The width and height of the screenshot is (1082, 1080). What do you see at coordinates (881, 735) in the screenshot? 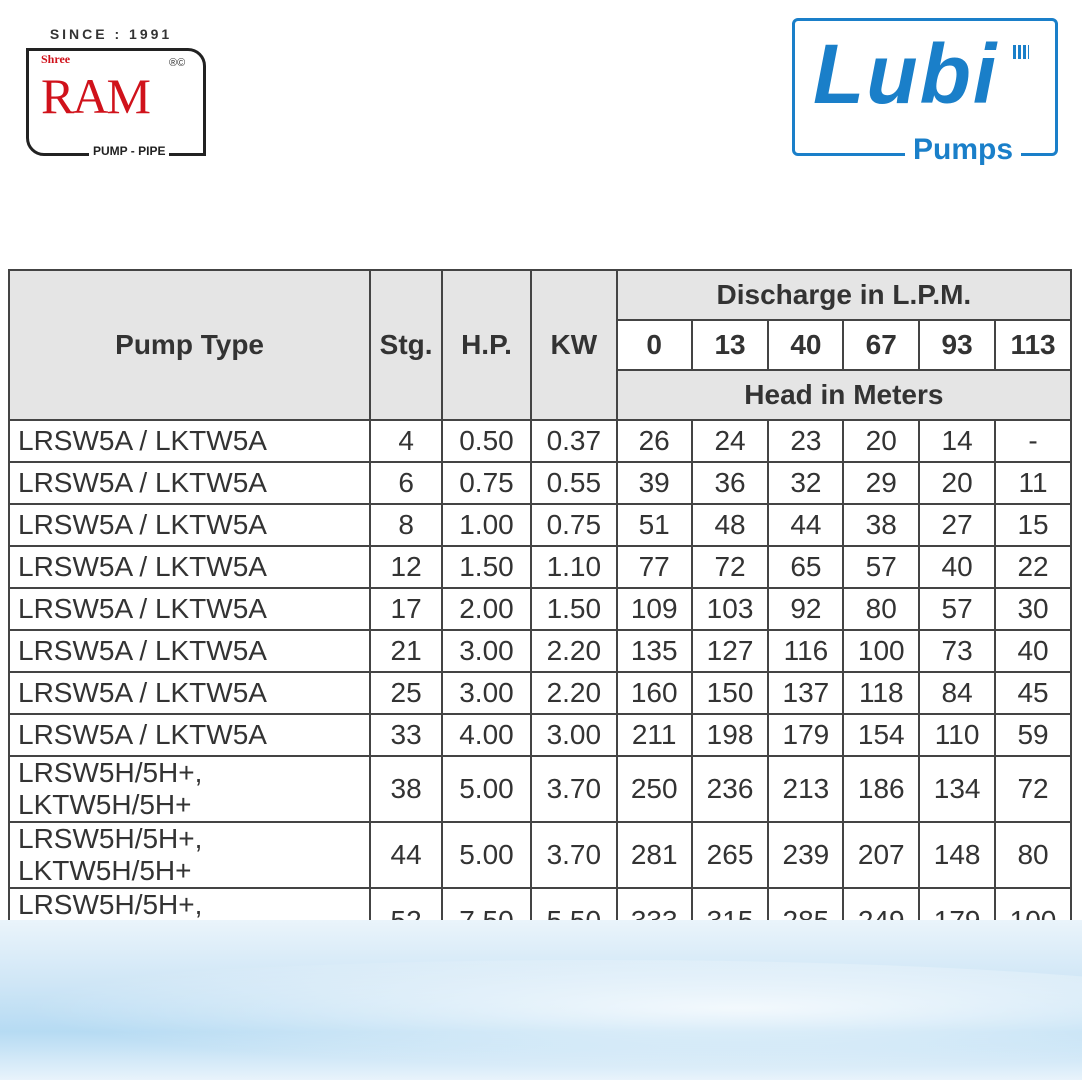
I see `head-cell: 154` at bounding box center [881, 735].